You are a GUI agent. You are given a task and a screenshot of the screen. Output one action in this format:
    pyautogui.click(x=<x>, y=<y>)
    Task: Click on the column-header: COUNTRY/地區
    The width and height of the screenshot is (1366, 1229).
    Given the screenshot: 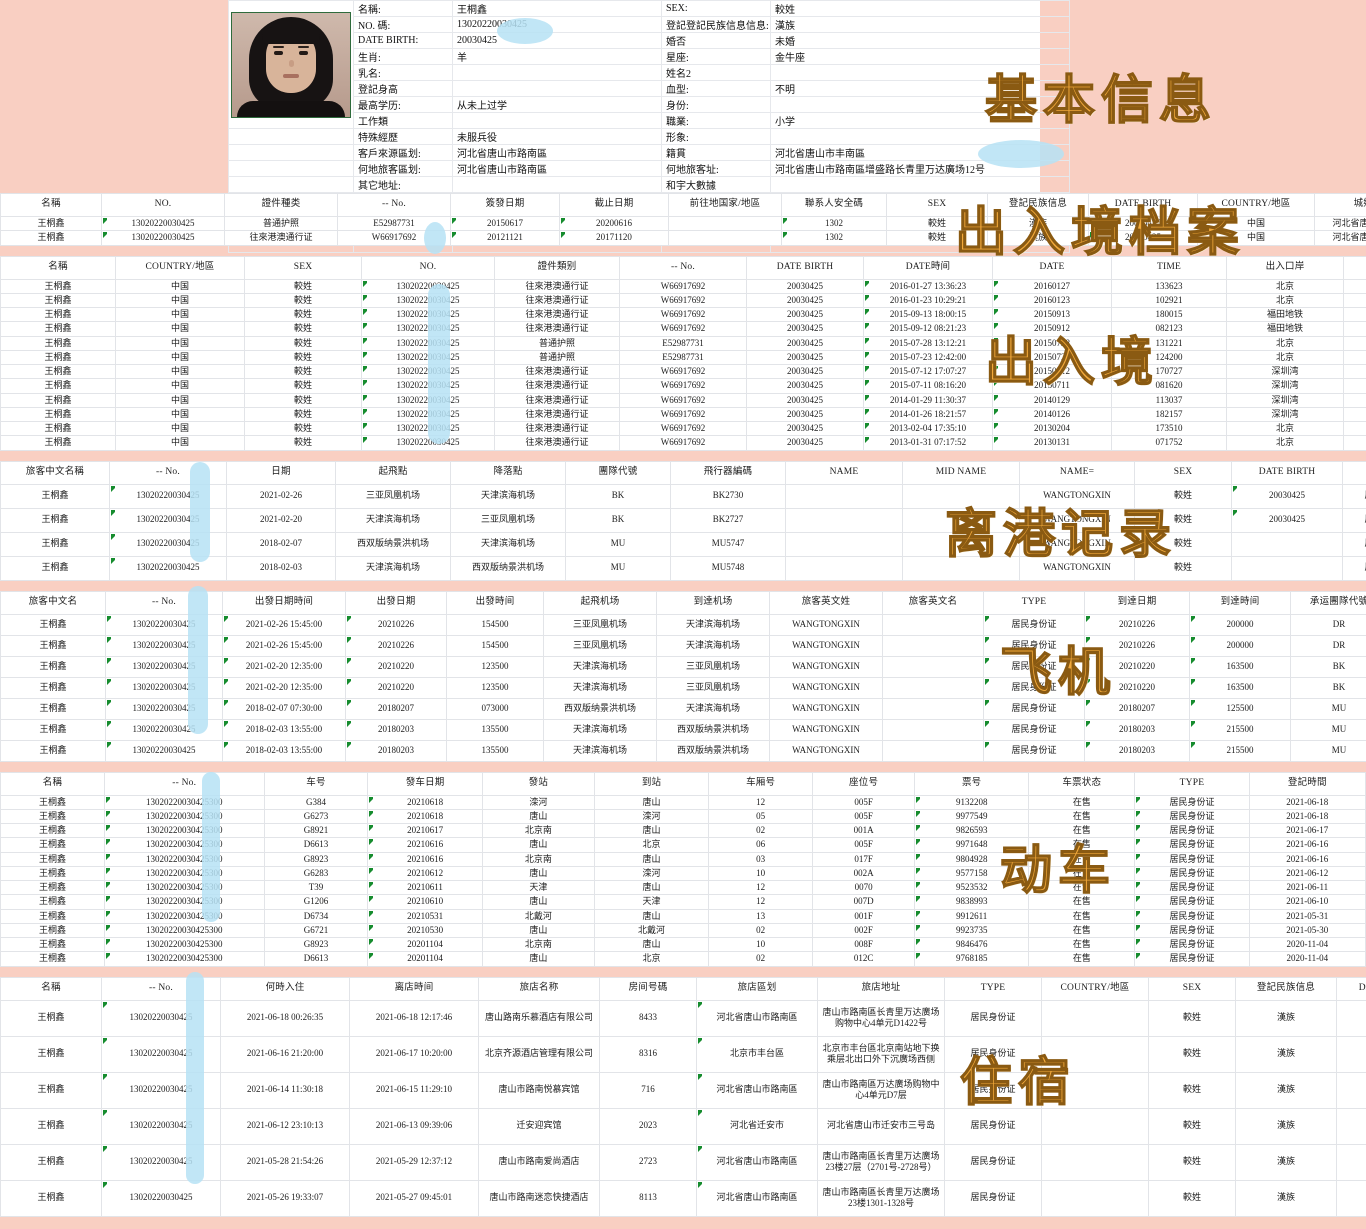 What is the action you would take?
    pyautogui.click(x=1256, y=205)
    